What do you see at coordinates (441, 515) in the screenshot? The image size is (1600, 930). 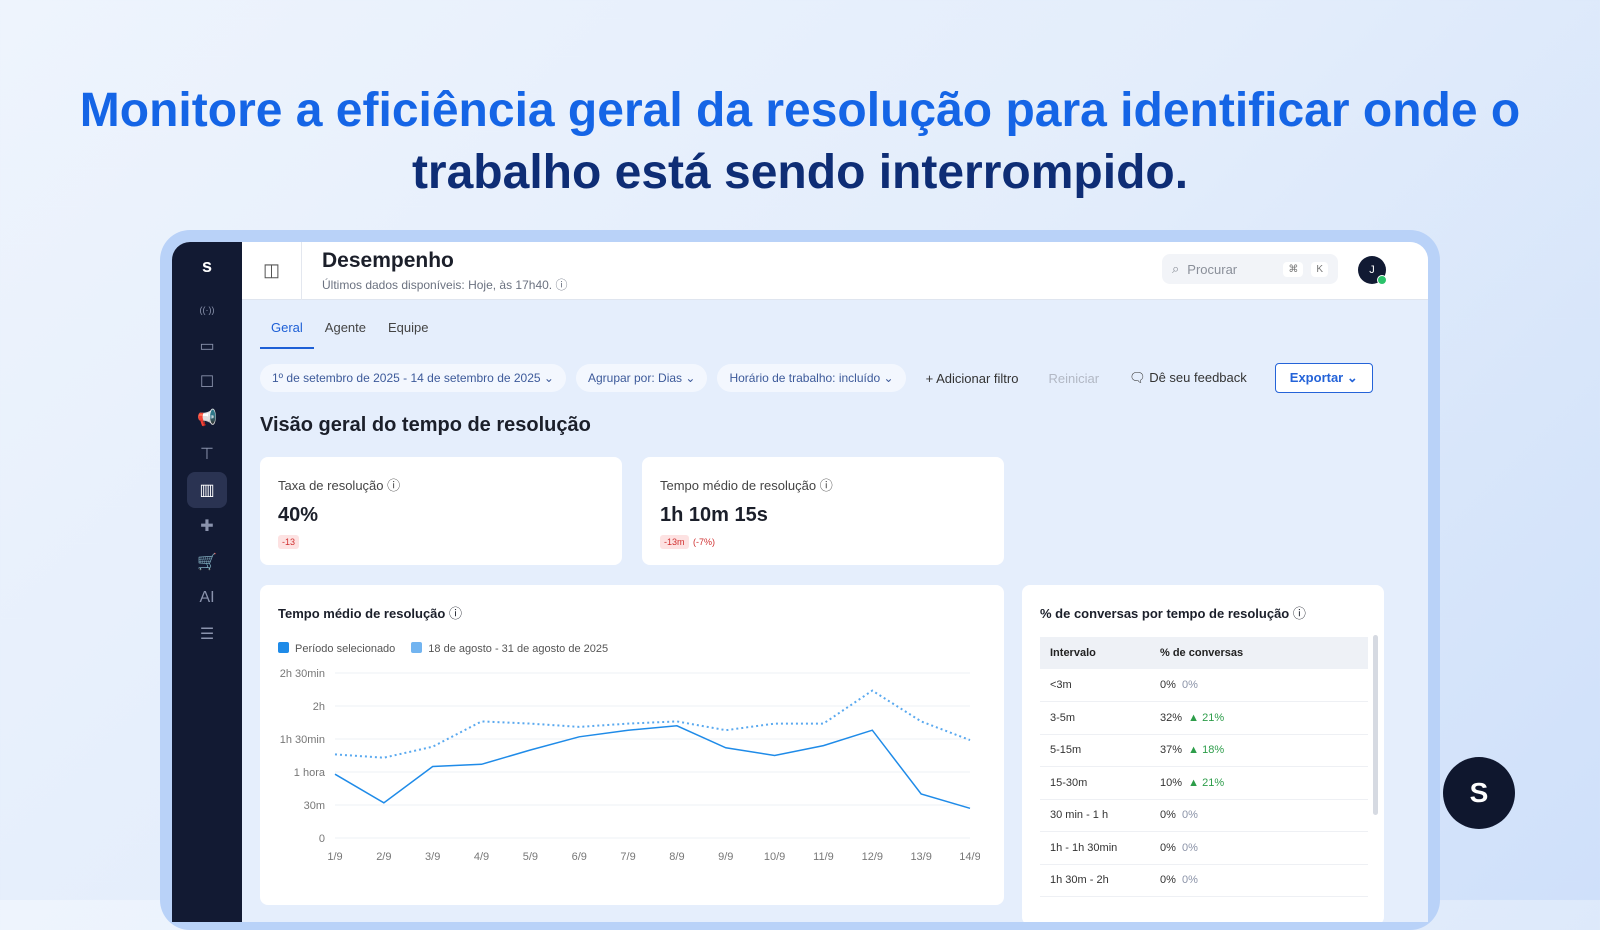 I see `kpi-value: 40%` at bounding box center [441, 515].